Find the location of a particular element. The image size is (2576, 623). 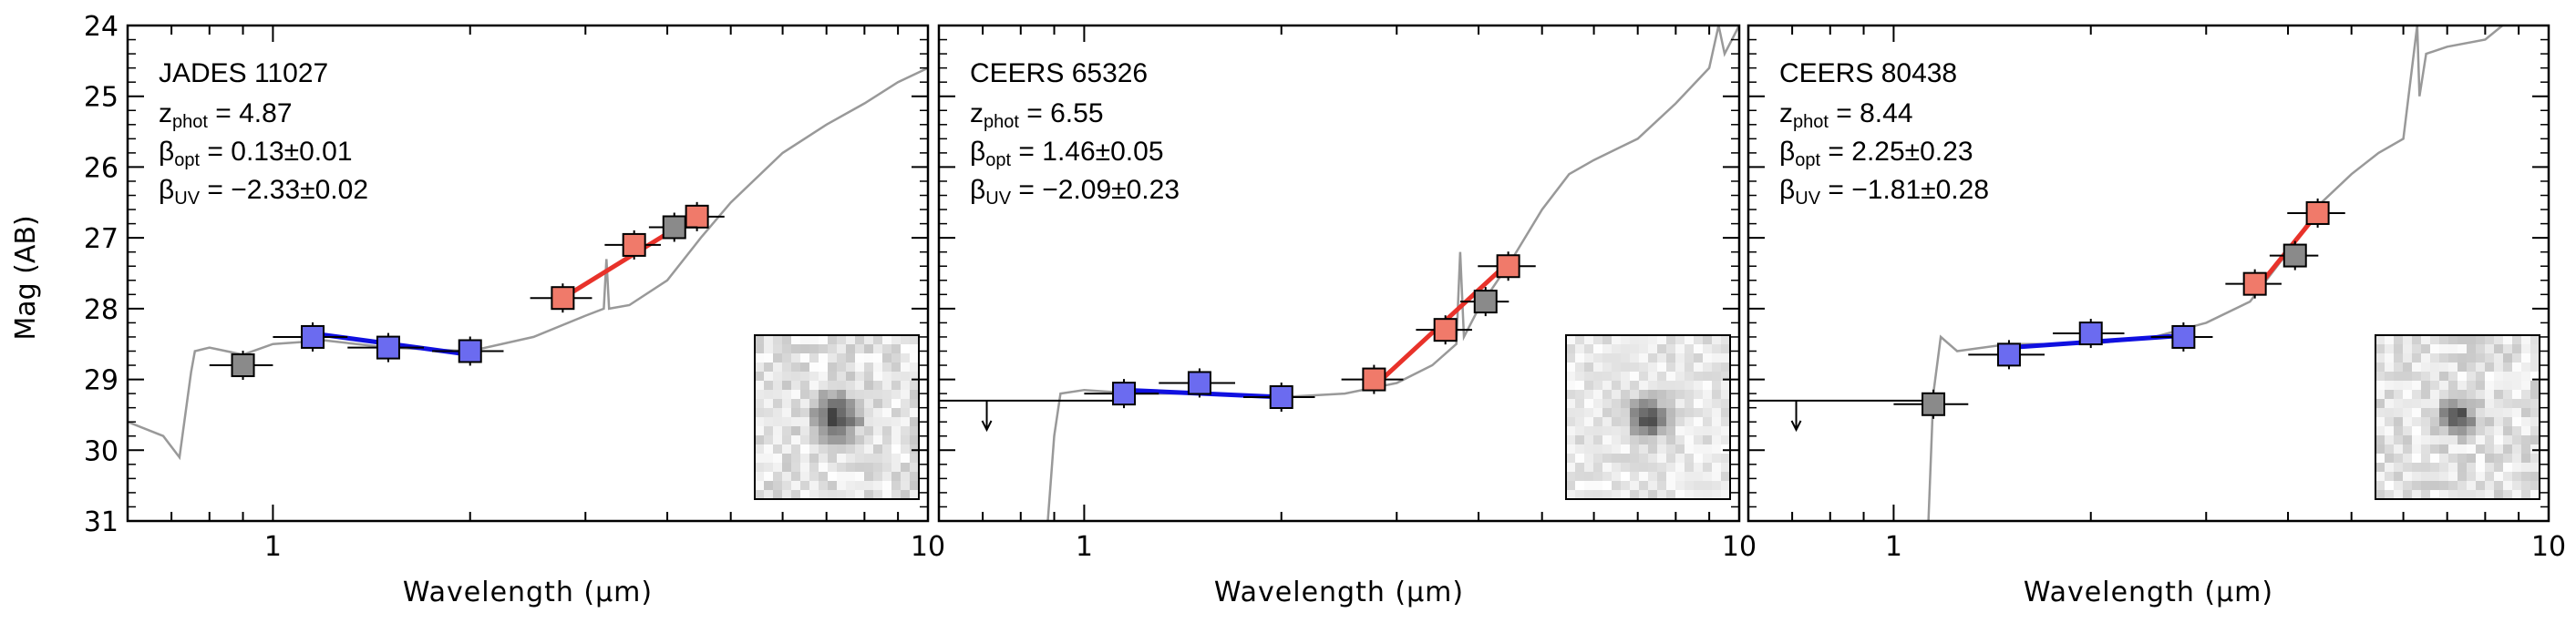

y-tick-label: 26 is located at coordinates (101, 168).